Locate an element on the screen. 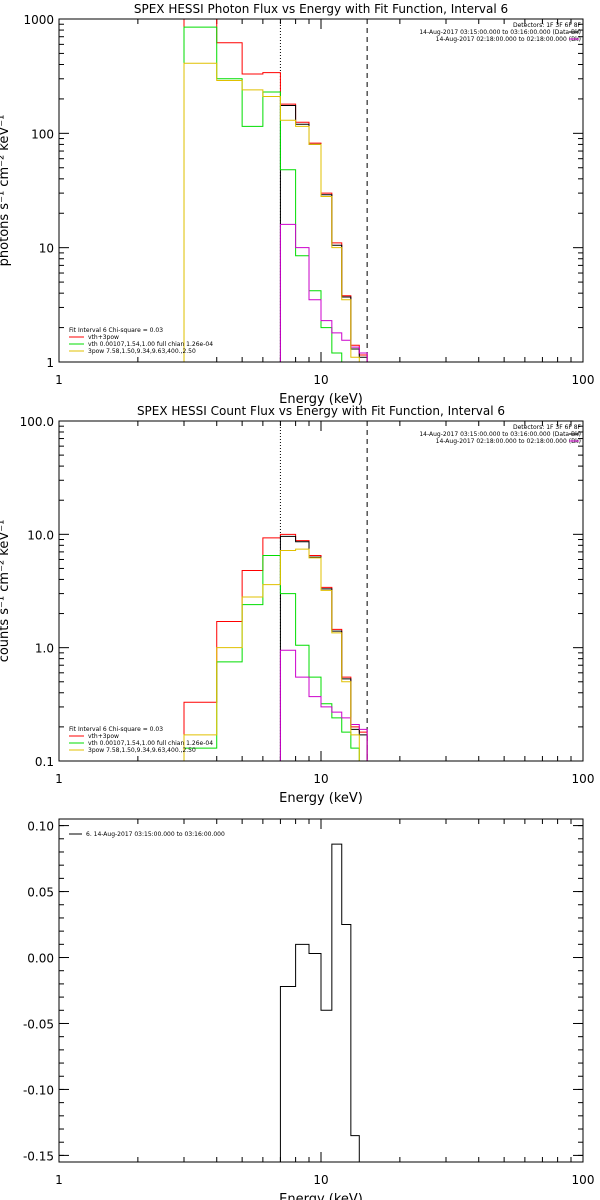  y-tick-label: -0.10 is located at coordinates (38, 1090).